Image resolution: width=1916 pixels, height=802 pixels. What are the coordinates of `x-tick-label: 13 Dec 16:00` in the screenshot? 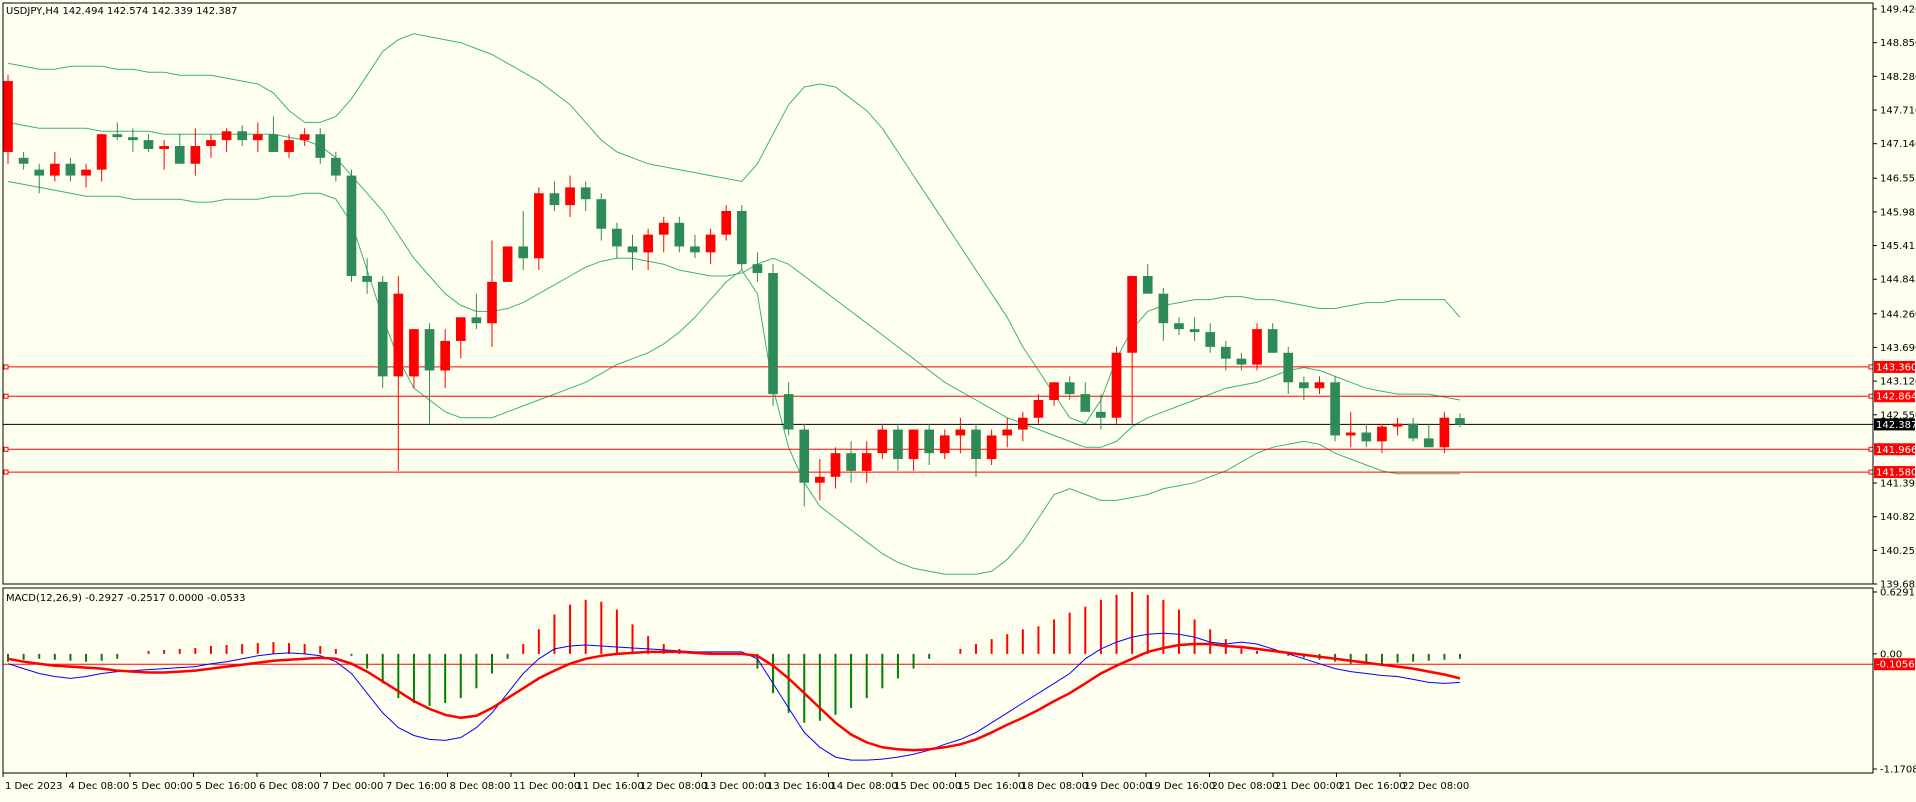 It's located at (800, 786).